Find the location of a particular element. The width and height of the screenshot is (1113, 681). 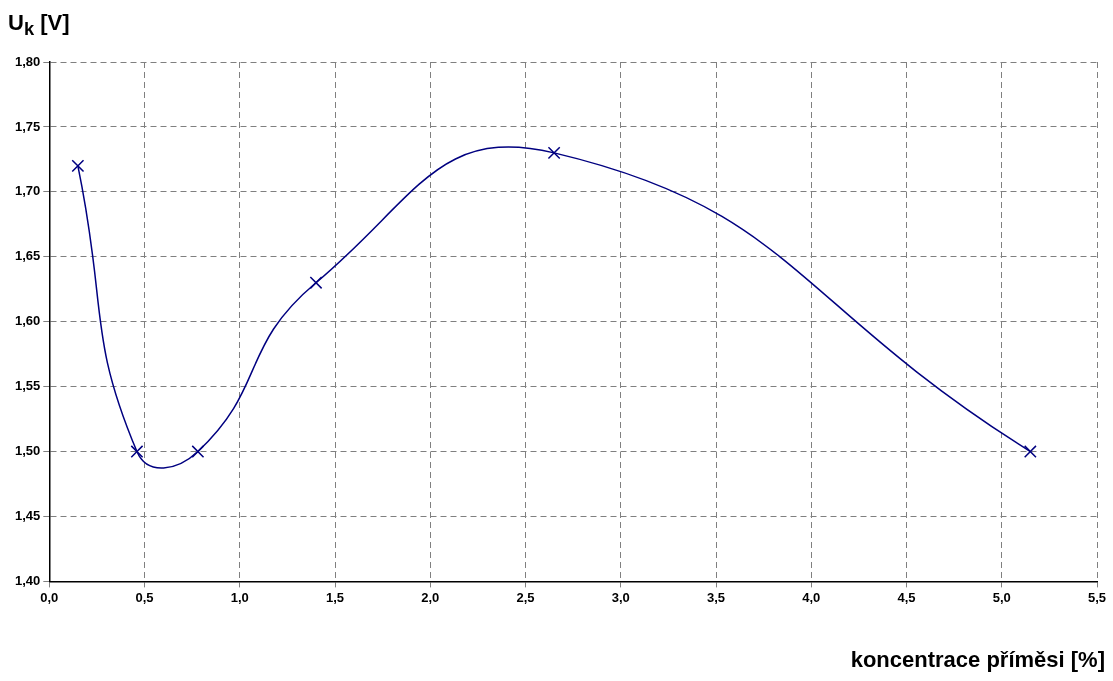

y-tick-label: 1,80 is located at coordinates (27, 61).